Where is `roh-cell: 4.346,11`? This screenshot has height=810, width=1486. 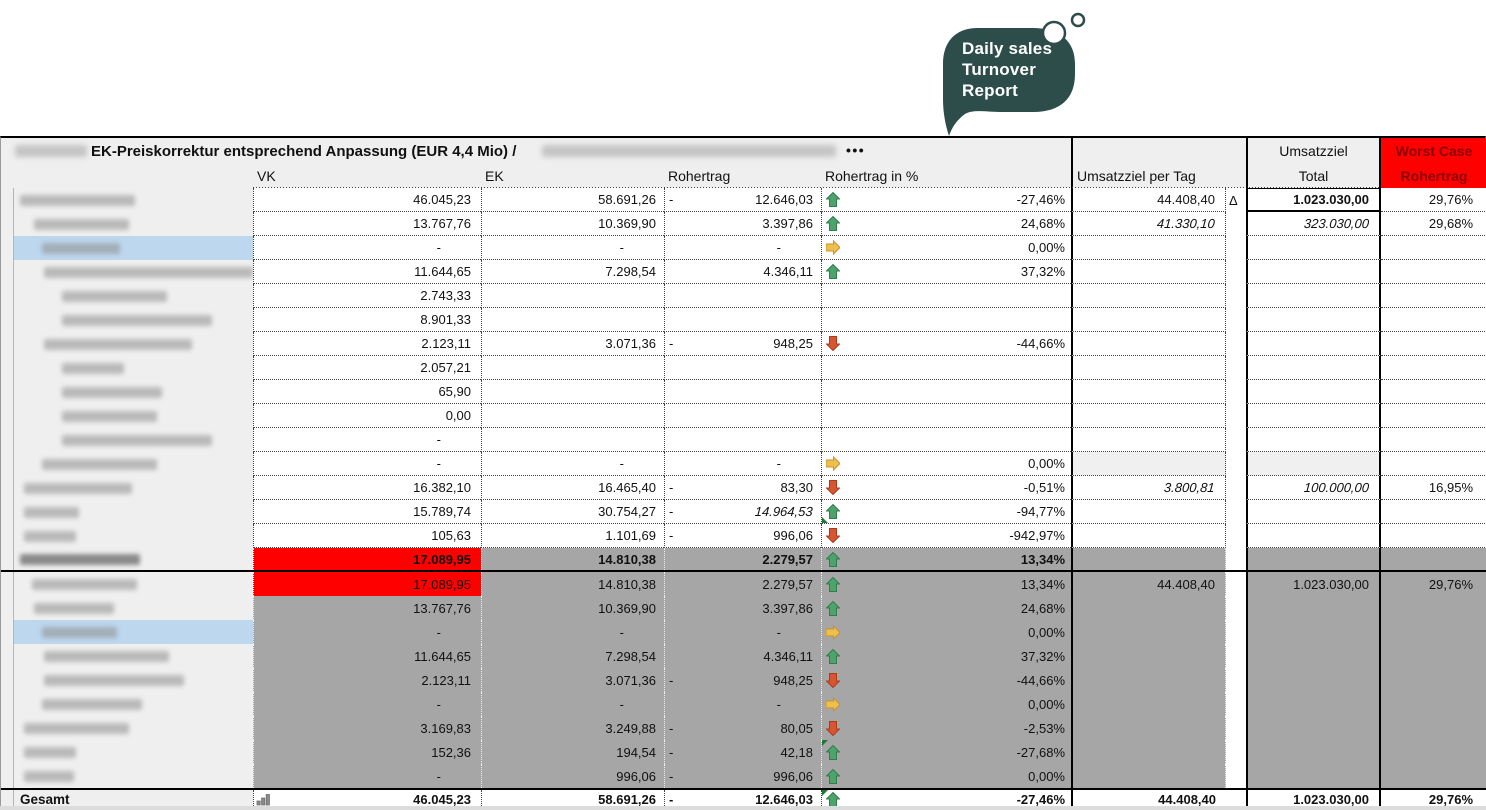
roh-cell: 4.346,11 is located at coordinates (742, 656).